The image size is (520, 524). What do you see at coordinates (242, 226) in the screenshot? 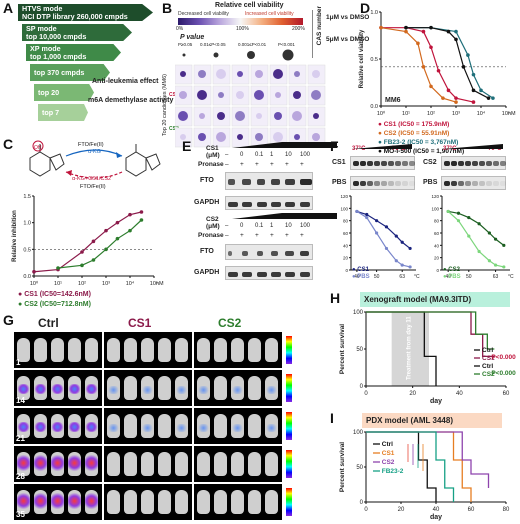
I see `lane-value: 0` at bounding box center [242, 226].